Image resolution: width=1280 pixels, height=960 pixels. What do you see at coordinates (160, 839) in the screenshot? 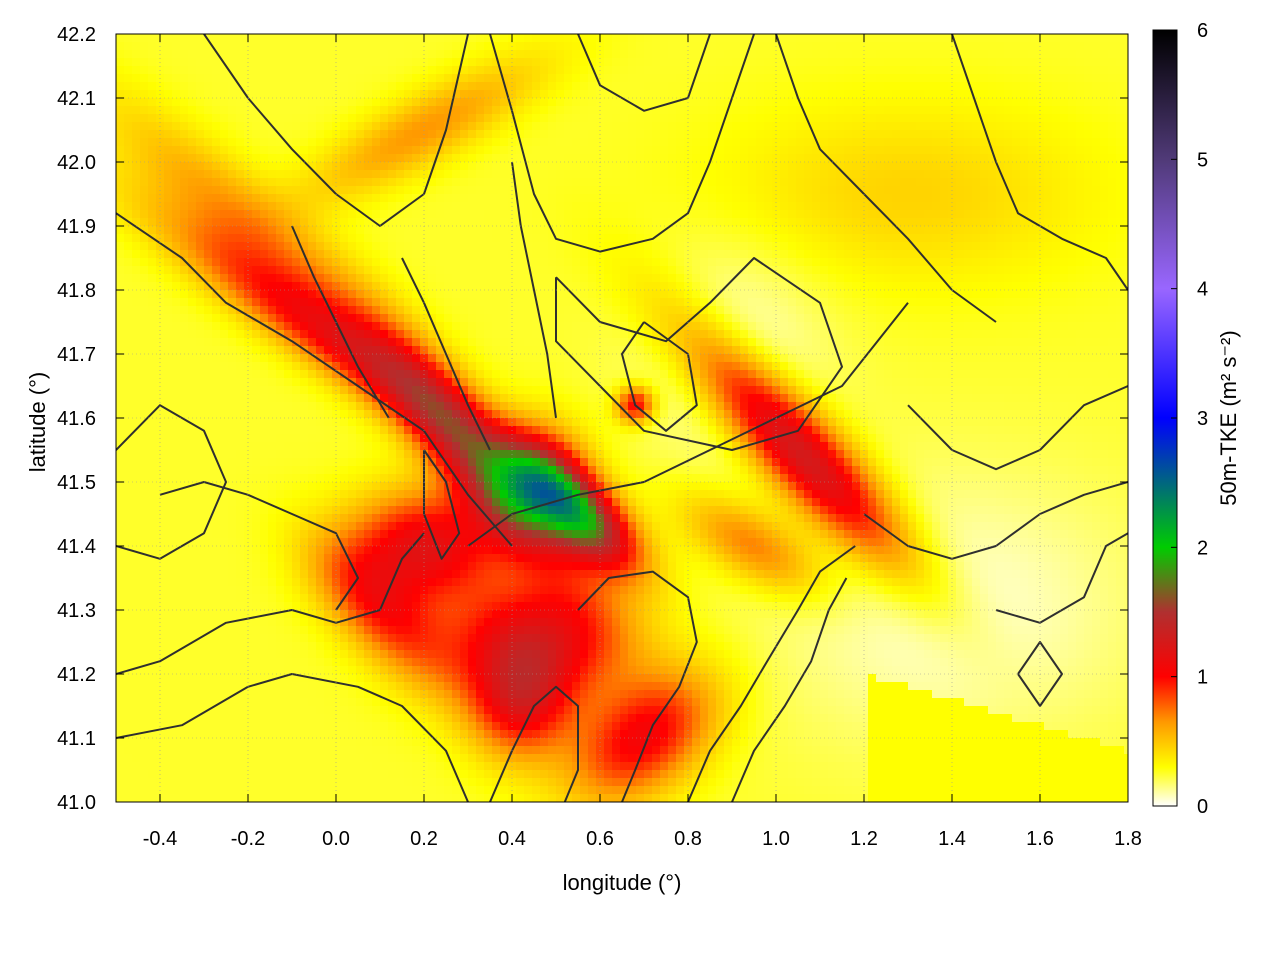
I see `x-tick-label: -0.4` at bounding box center [160, 839].